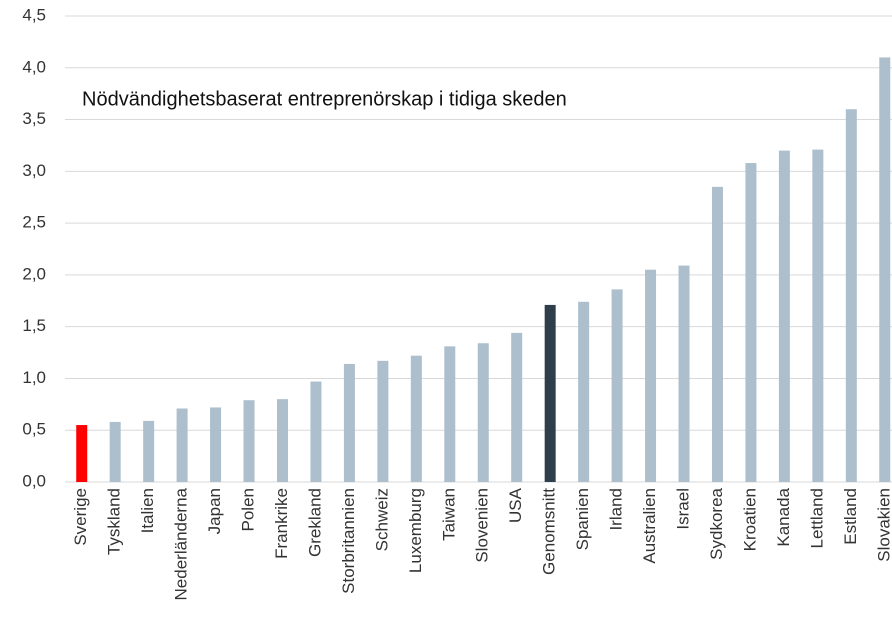 This screenshot has width=892, height=644. Describe the element at coordinates (381, 519) in the screenshot. I see `x-tick-label: Schweiz` at that location.